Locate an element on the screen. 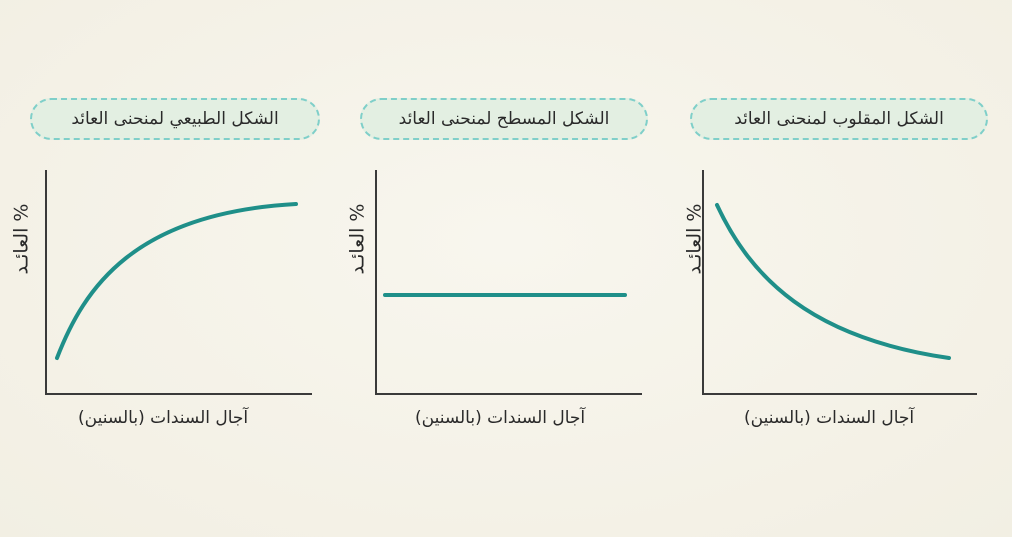 The image size is (1012, 537). panel-title: الشكل الطبيعي لمنحنى العائد is located at coordinates (175, 119).